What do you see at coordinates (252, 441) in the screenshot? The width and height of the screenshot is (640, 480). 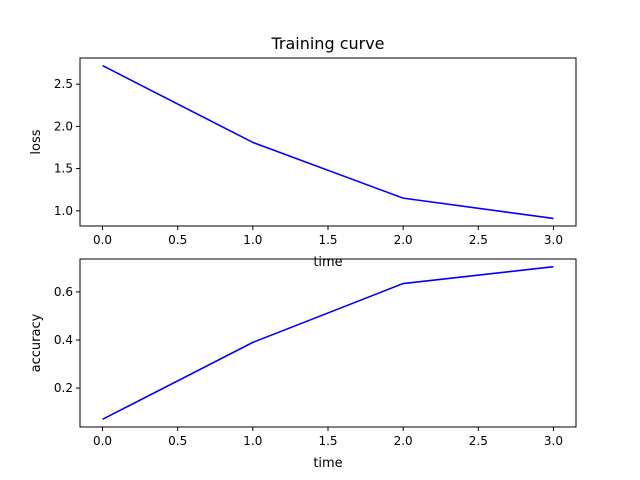 I see `accuracy-x-tick-label: 1.0` at bounding box center [252, 441].